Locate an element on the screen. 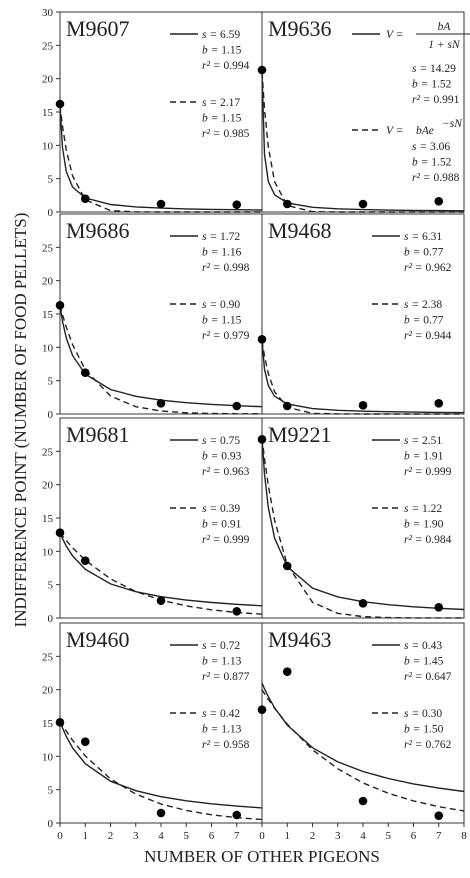  stat-value: 0.994 is located at coordinates (236, 66).